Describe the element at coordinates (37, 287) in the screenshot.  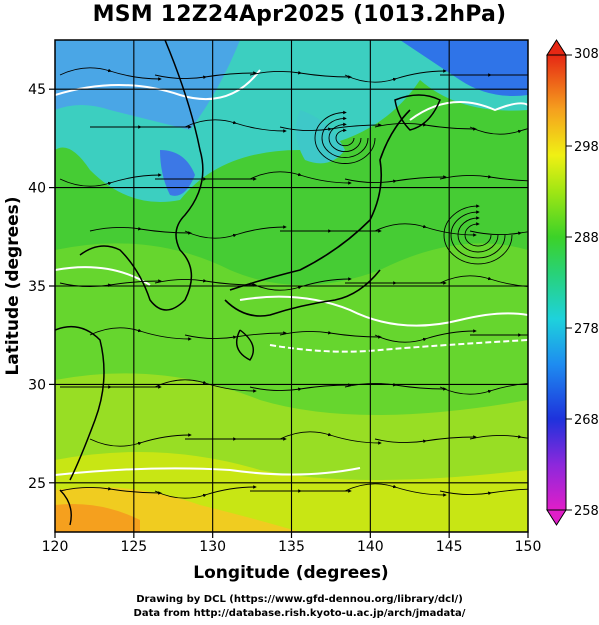
I see `y-tick-label: 35` at that location.